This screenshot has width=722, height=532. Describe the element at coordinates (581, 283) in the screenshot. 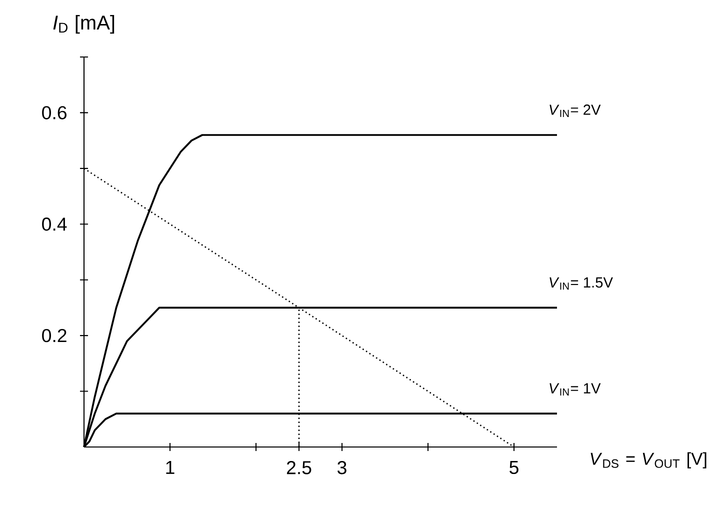

I see `series-label: V$_{IN}$= 1.5V` at that location.